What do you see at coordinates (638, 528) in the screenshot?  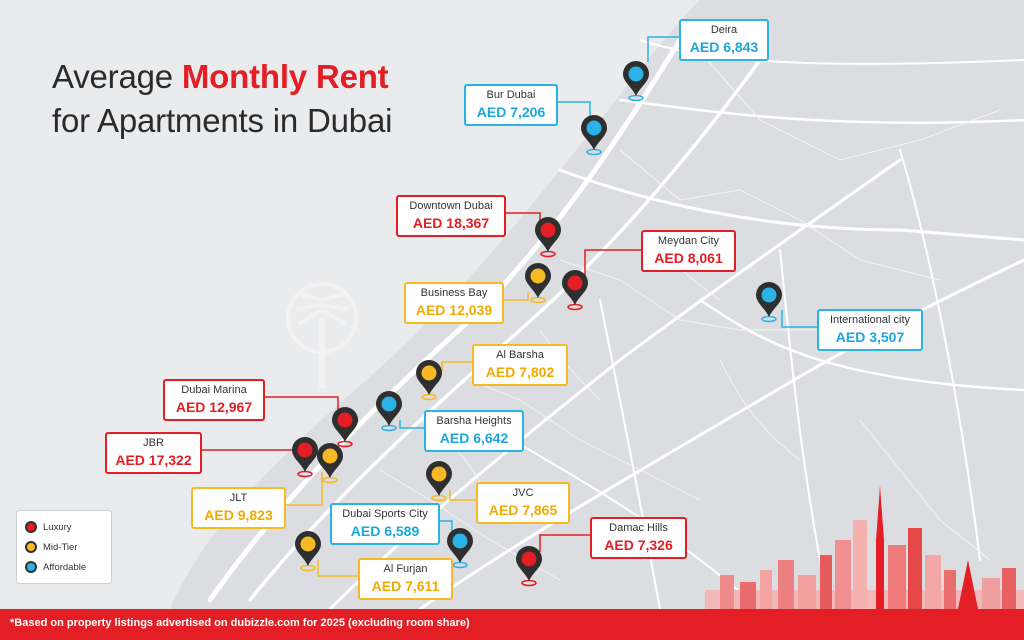 I see `location-name: Damac Hills` at bounding box center [638, 528].